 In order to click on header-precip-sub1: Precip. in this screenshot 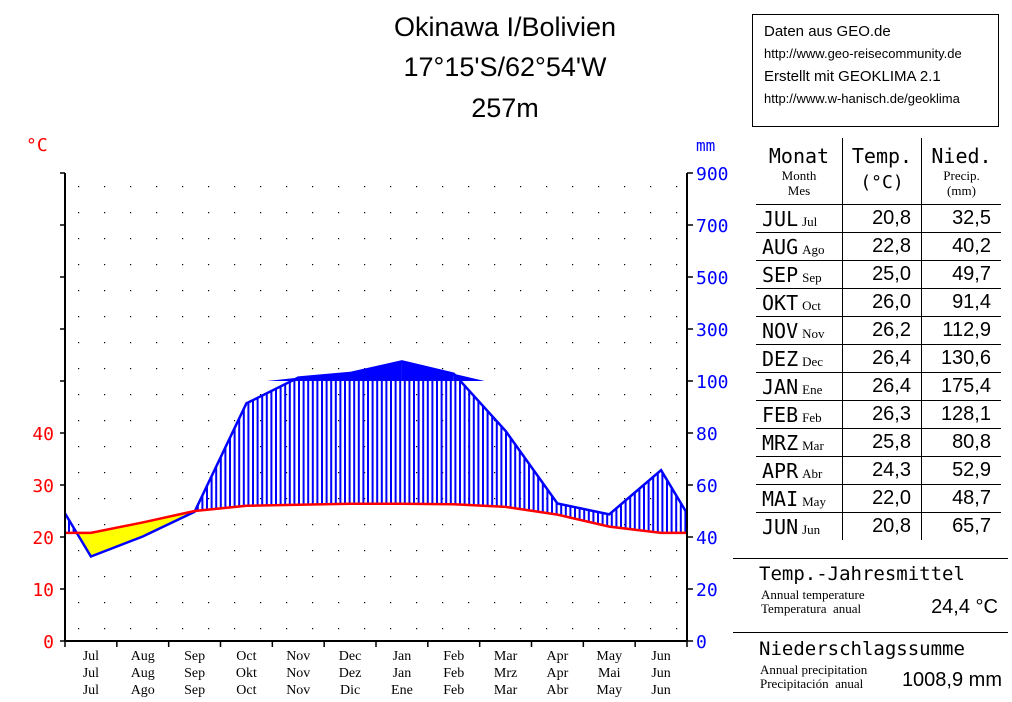, I will do `click(961, 175)`.